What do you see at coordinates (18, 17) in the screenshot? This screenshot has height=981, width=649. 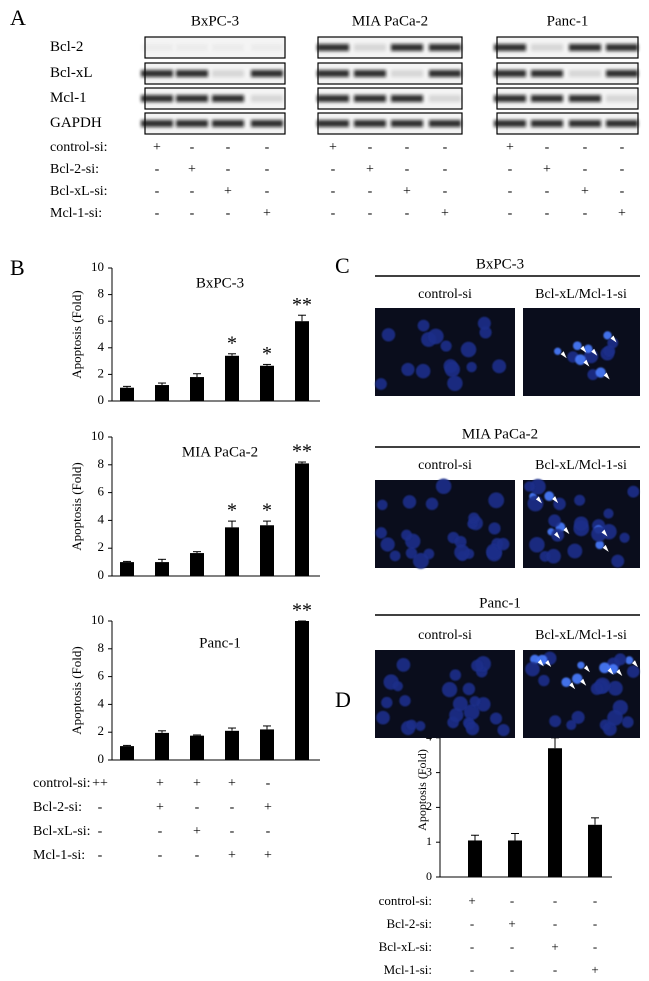 I see `panel-label: A` at bounding box center [18, 17].